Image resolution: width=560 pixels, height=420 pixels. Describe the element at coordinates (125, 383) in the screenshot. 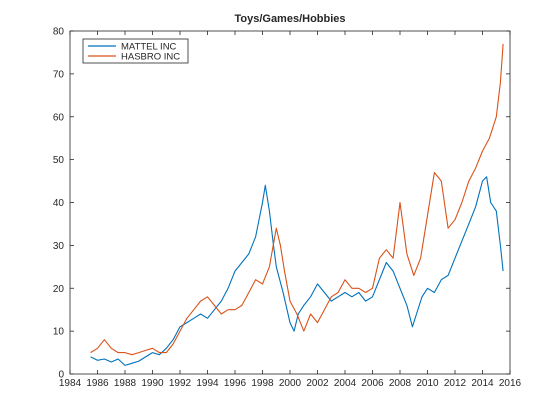

I see `x-tick-label: 1988` at that location.